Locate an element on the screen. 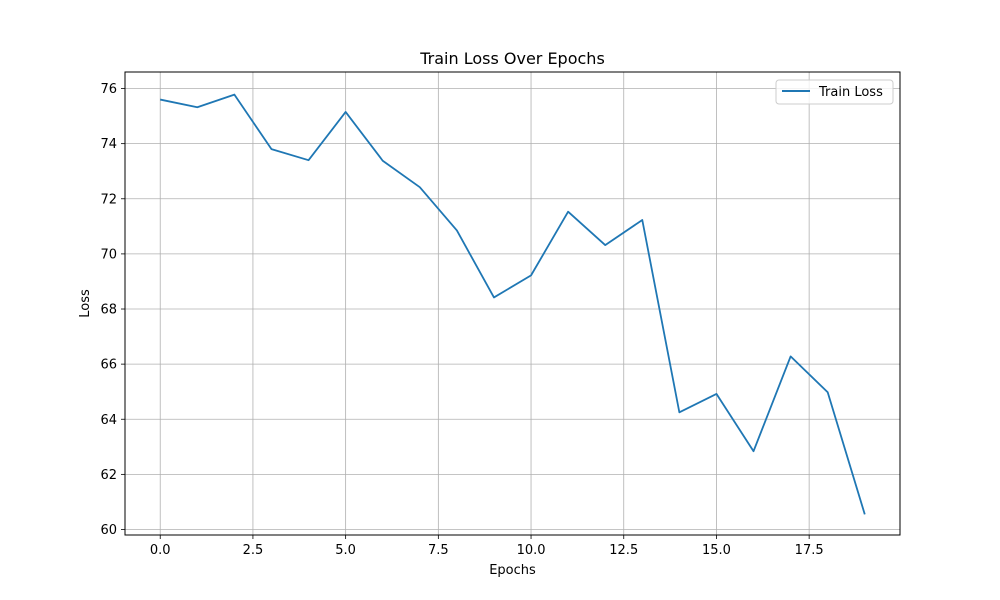 This screenshot has height=600, width=1000. legend-box is located at coordinates (834, 92).